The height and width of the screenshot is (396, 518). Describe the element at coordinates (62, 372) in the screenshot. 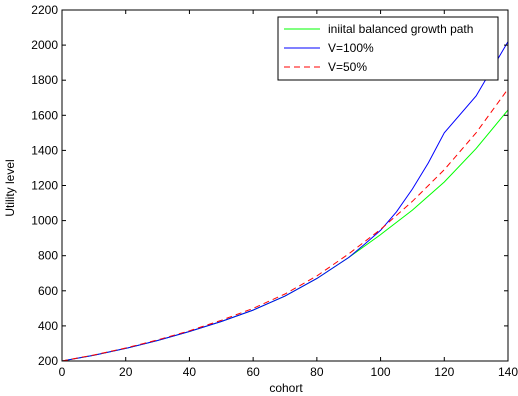

I see `x-tick-label: 0` at that location.